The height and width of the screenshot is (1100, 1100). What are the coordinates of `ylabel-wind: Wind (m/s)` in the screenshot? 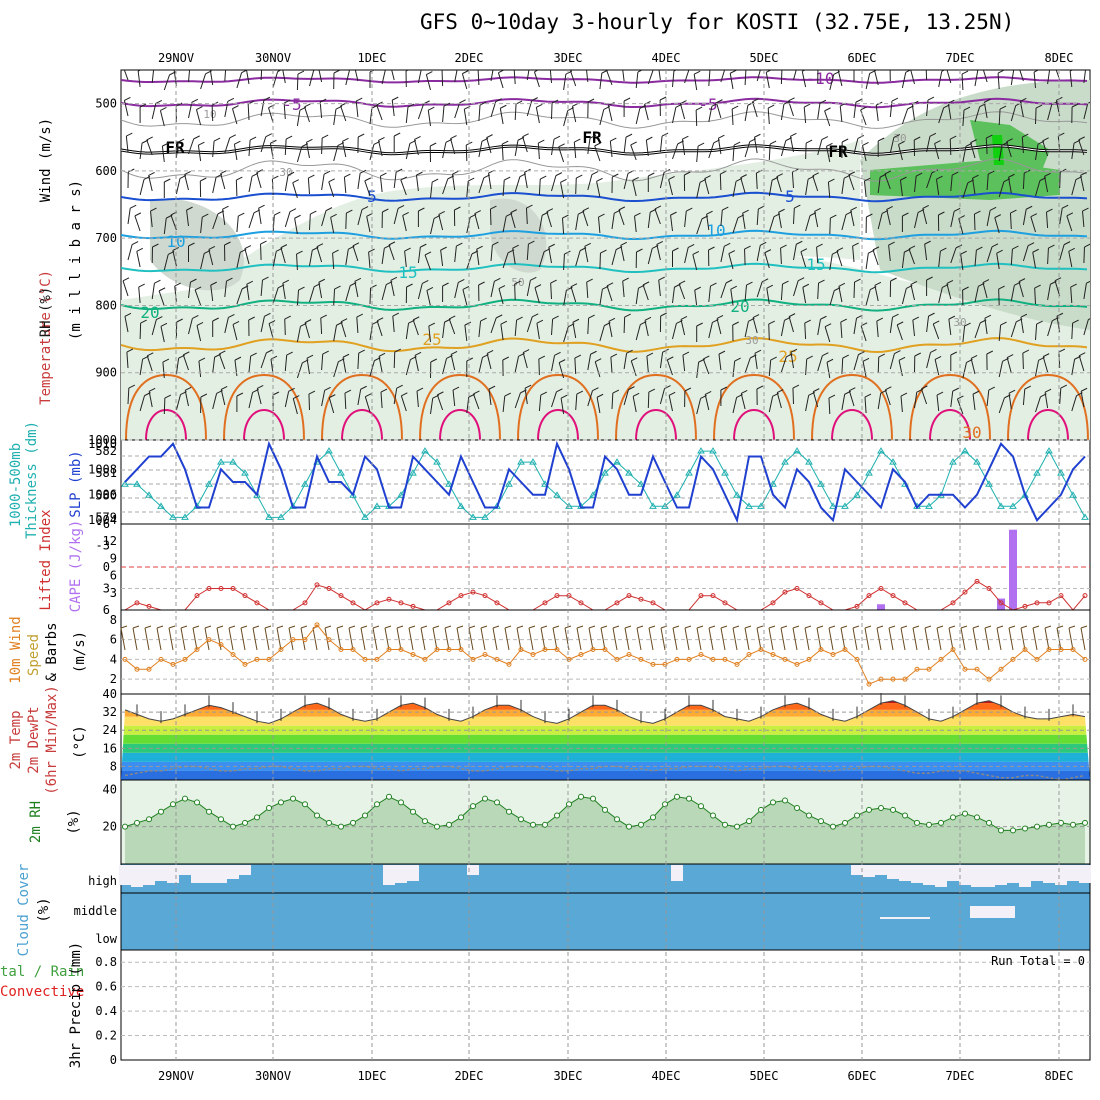 It's located at (46, 160).